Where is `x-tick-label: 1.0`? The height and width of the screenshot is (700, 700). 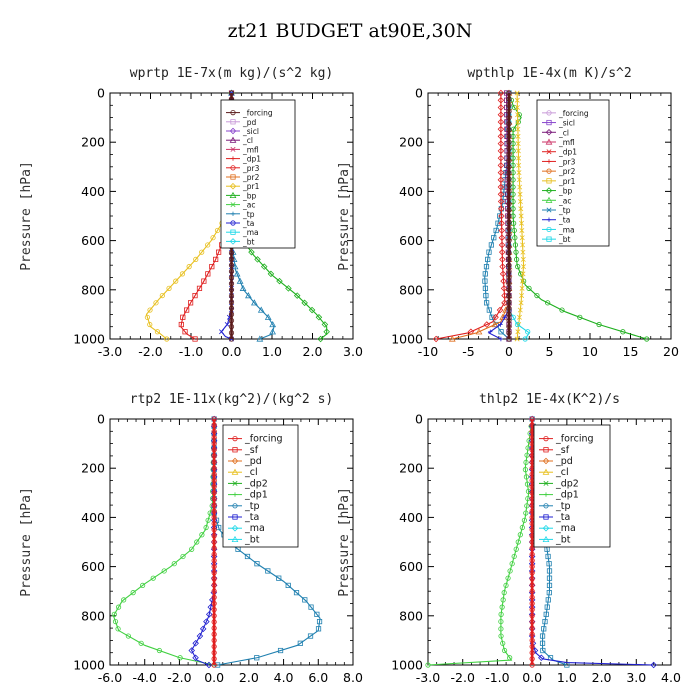 x-tick-label: 1.0 is located at coordinates (567, 677).